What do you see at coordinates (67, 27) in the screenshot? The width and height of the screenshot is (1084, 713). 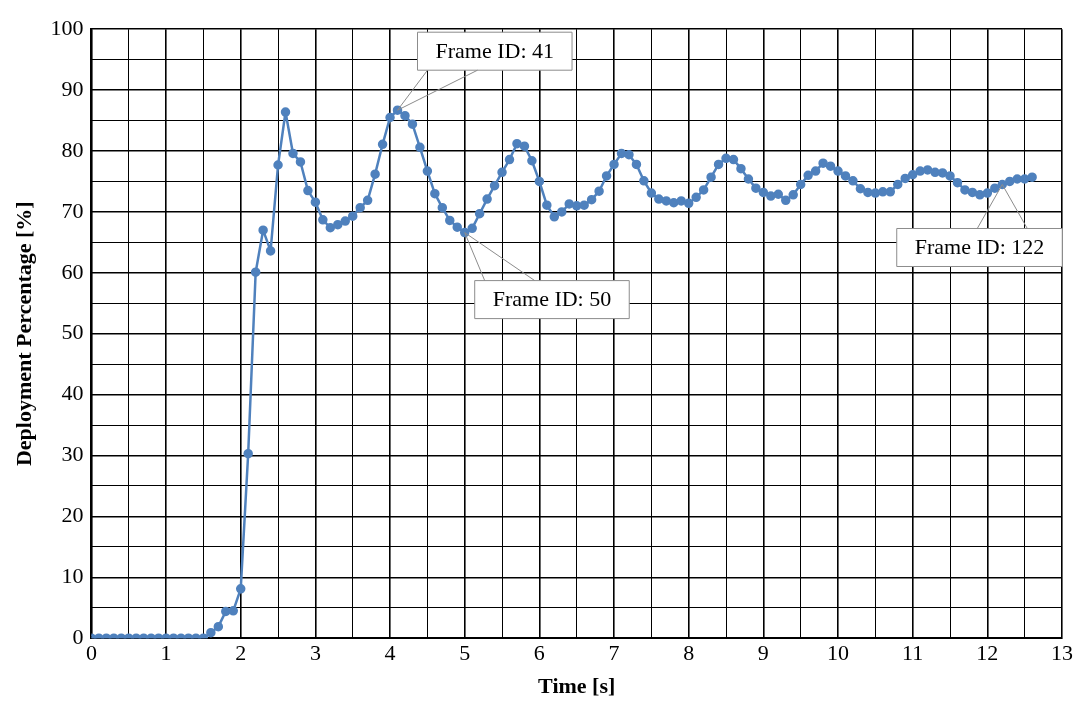 I see `y-tick-label: 100` at bounding box center [67, 27].